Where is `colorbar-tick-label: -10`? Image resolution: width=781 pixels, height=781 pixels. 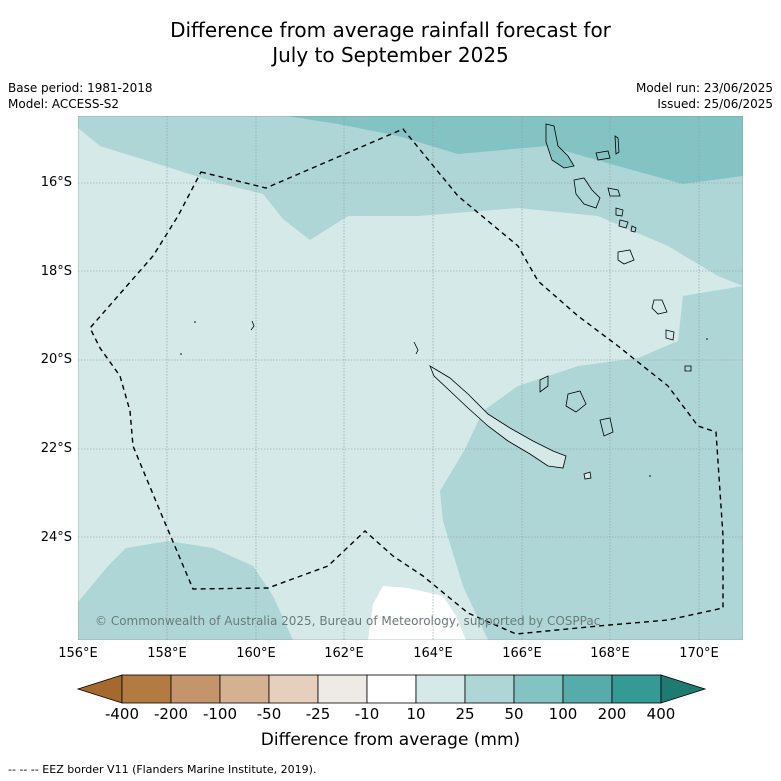 colorbar-tick-label: -10 is located at coordinates (367, 714).